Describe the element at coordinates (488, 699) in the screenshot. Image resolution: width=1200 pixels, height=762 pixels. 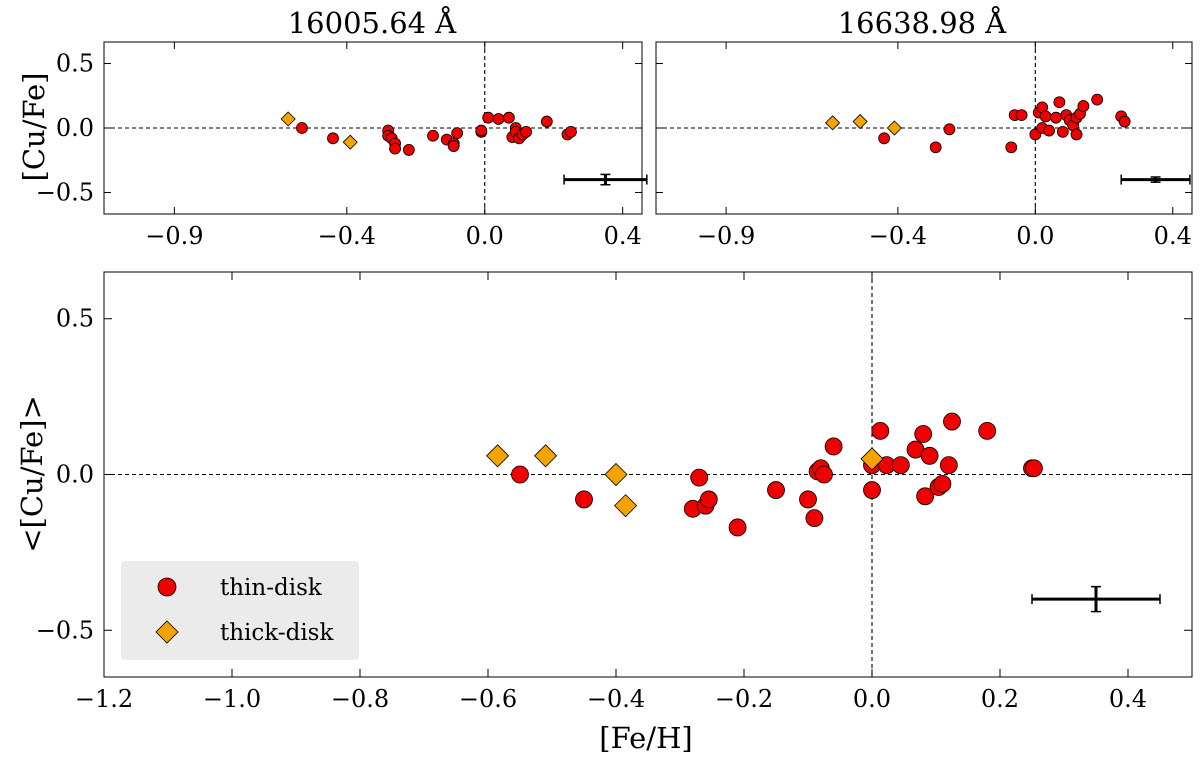
I see `x-tick-label: −0.6` at that location.